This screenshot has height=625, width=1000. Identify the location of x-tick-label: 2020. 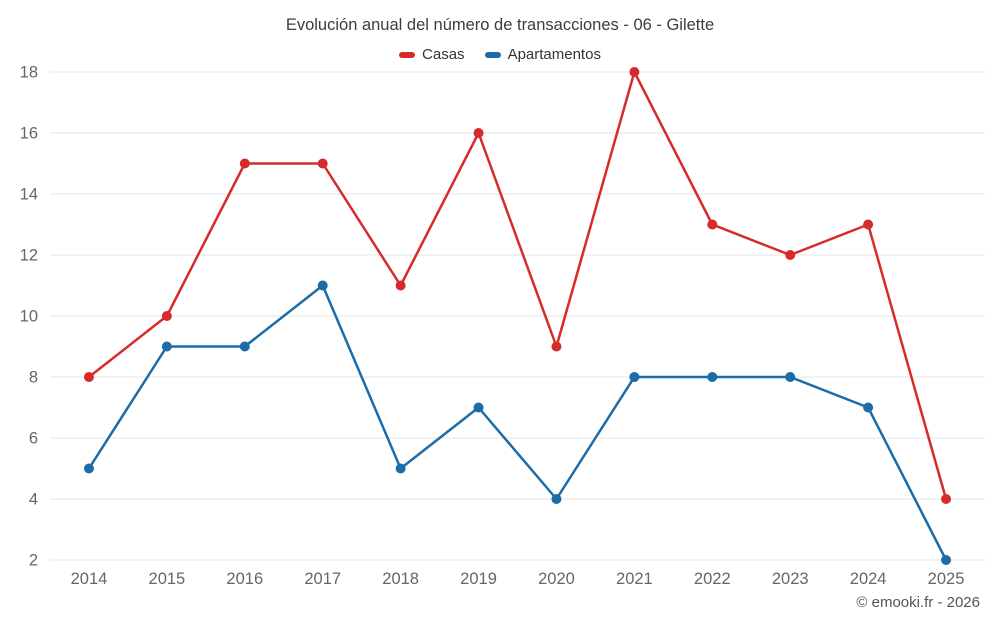
(556, 579).